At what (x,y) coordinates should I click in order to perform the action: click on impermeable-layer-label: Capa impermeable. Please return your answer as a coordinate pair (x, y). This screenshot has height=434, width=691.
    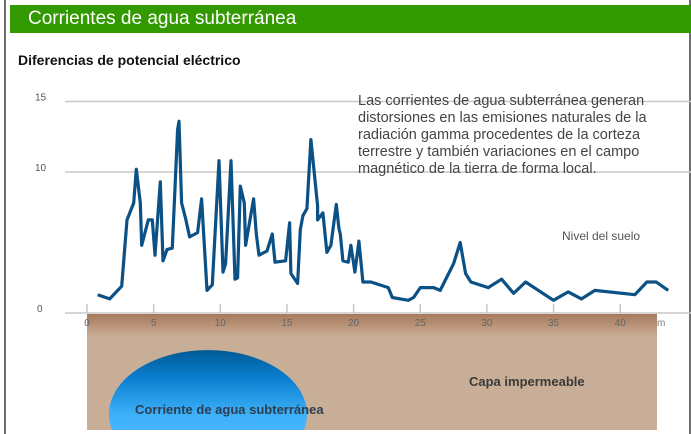
    Looking at the image, I should click on (527, 381).